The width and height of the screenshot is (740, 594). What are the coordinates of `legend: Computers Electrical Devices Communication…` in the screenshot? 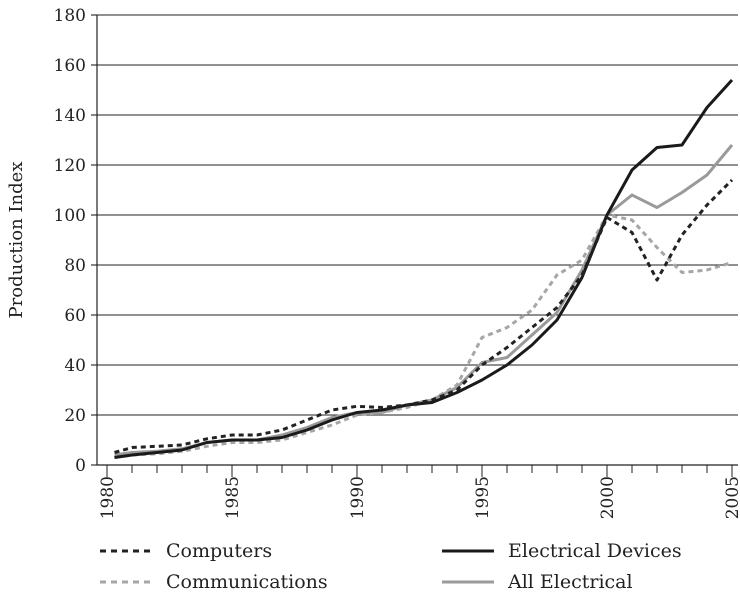 It's located at (391, 566).